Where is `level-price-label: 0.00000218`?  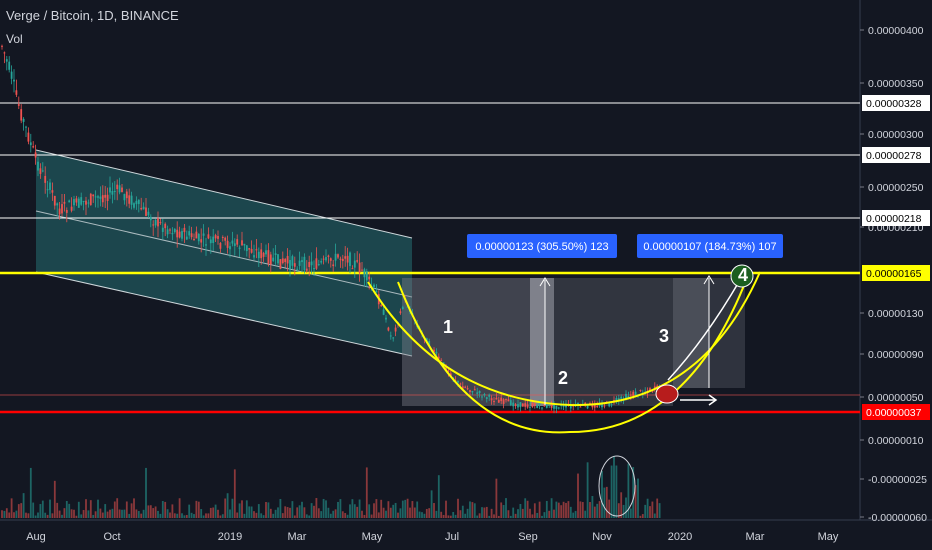 level-price-label: 0.00000218 is located at coordinates (894, 219).